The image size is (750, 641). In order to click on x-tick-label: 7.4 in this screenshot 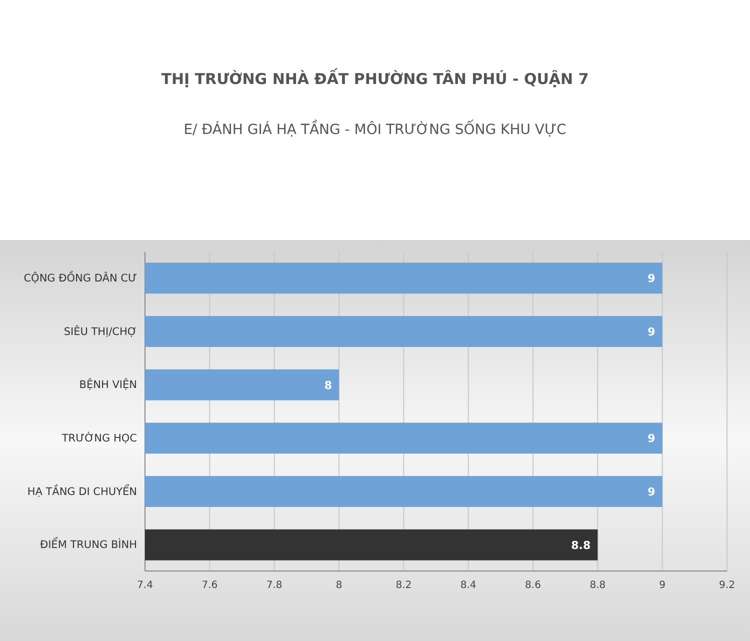, I will do `click(145, 586)`.